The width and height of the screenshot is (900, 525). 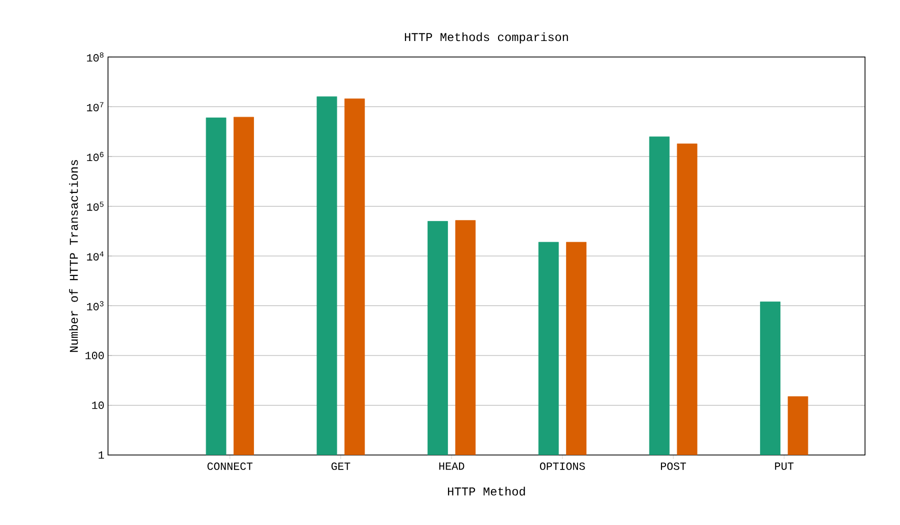 What do you see at coordinates (230, 466) in the screenshot?
I see `x-tick-label: CONNECT` at bounding box center [230, 466].